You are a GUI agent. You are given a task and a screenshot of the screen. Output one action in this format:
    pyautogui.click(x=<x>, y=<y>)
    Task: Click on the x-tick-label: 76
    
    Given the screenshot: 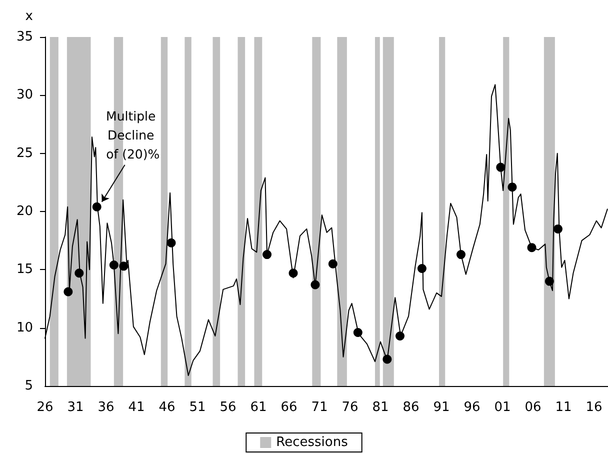 What is the action you would take?
    pyautogui.click(x=350, y=407)
    